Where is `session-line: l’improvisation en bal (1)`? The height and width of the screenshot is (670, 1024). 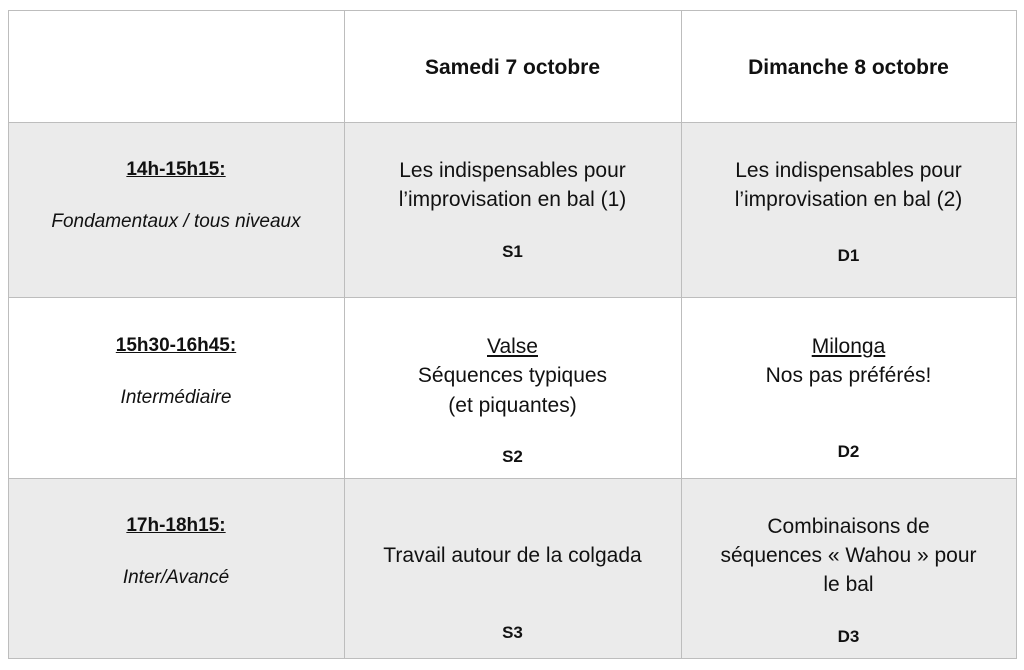 session-line: l’improvisation en bal (1) is located at coordinates (512, 199).